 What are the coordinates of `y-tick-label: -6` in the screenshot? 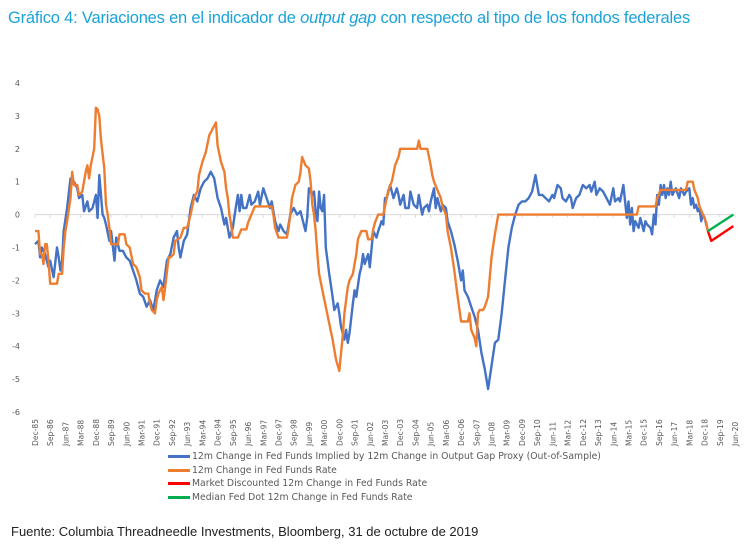 It's located at (16, 412).